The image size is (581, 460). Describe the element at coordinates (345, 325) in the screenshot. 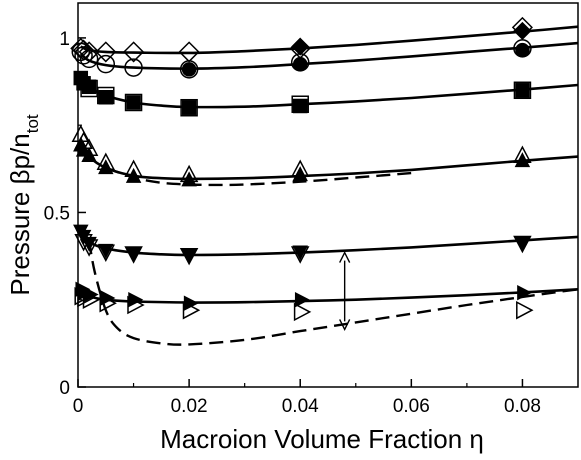

I see `double-arrow-head-bottom` at that location.